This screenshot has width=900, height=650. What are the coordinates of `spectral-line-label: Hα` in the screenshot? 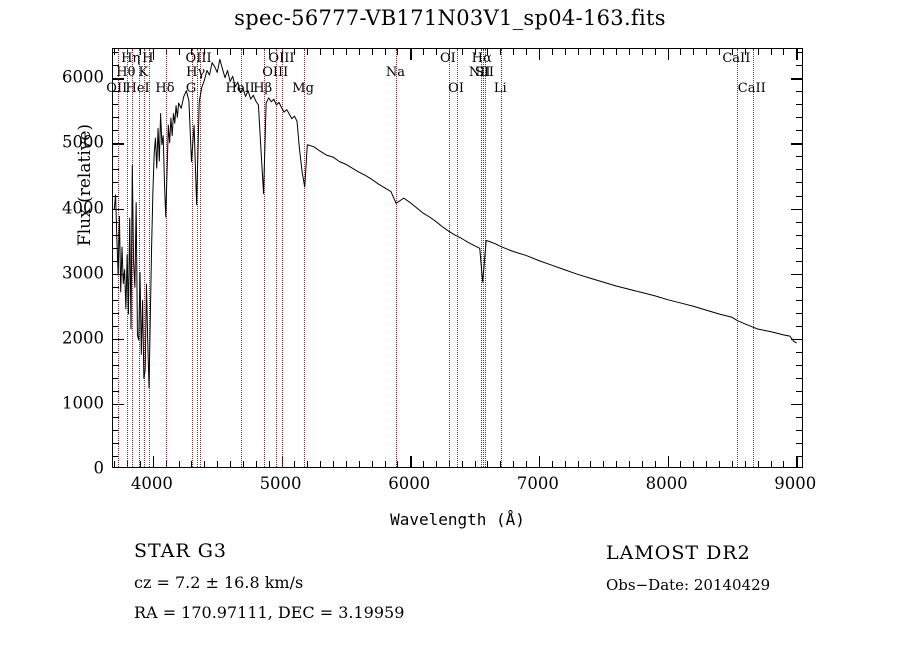 It's located at (481, 58).